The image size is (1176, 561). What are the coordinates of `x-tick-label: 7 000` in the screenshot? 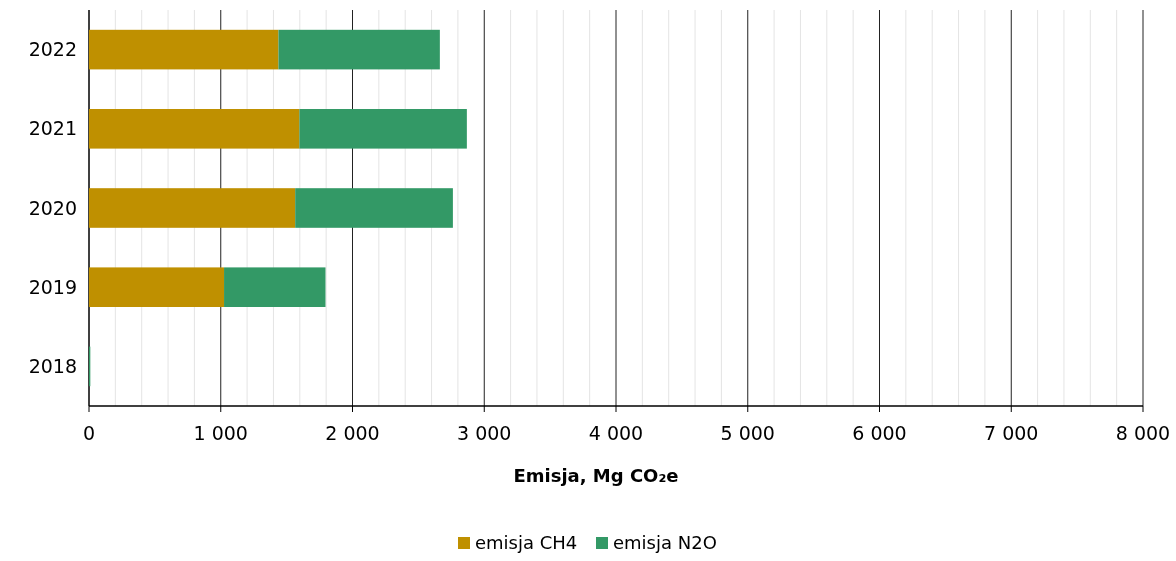 It's located at (1011, 433).